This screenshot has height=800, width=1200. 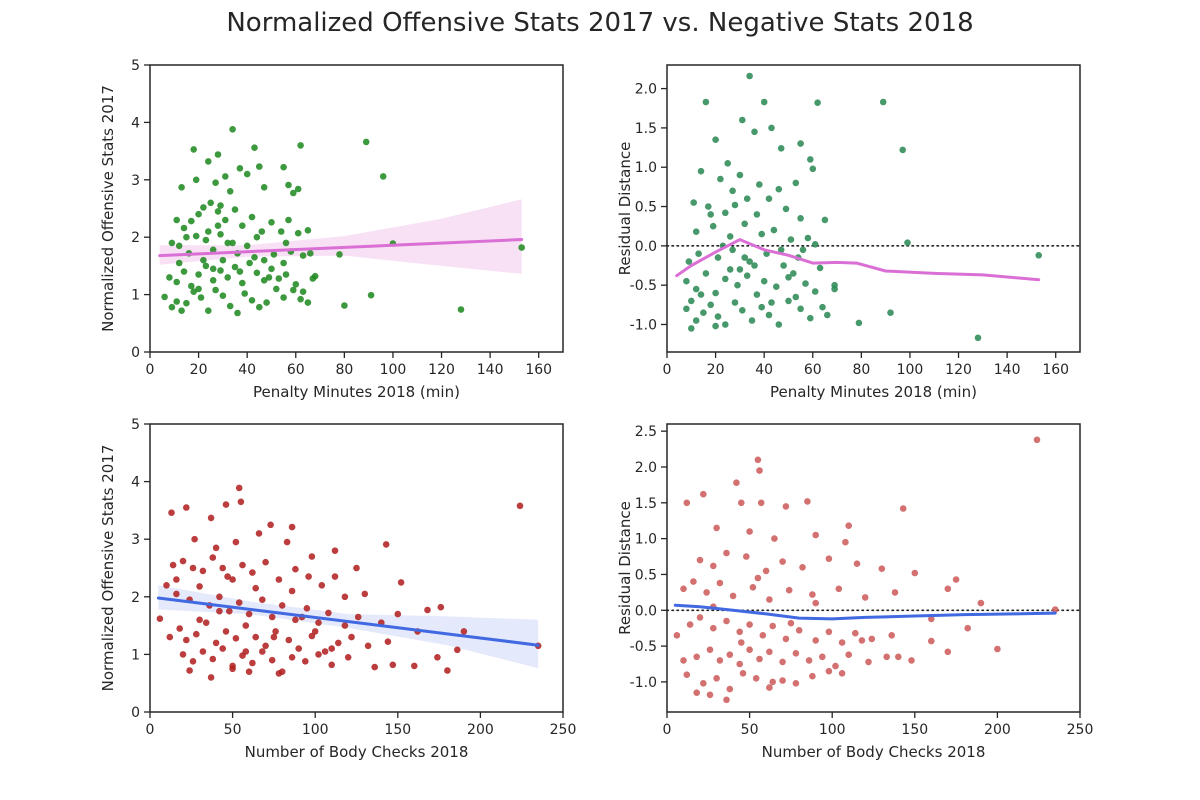 What do you see at coordinates (247, 370) in the screenshot?
I see `x-tick-label: 40` at bounding box center [247, 370].